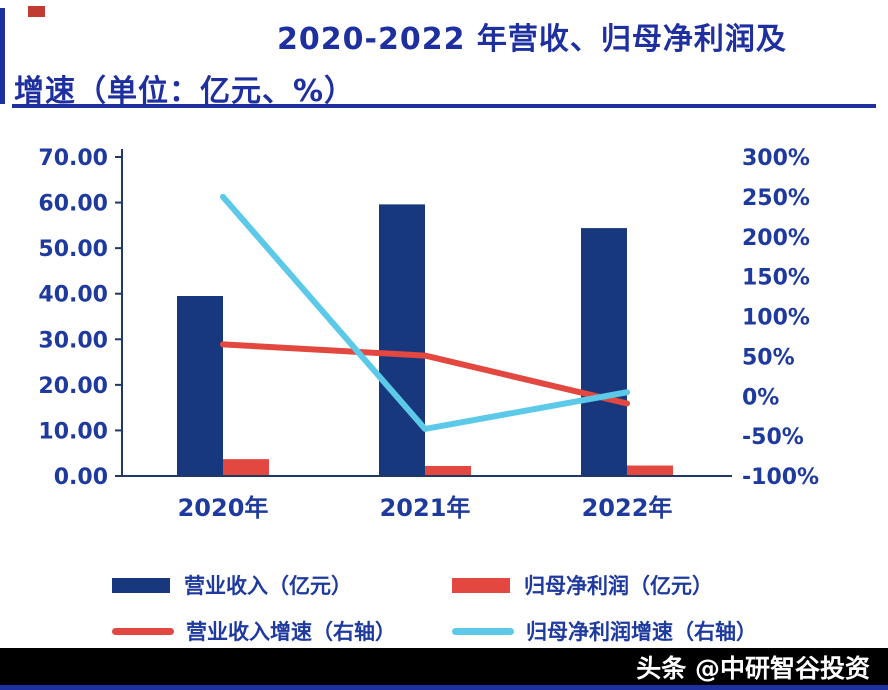 Image resolution: width=888 pixels, height=690 pixels. What do you see at coordinates (776, 278) in the screenshot?
I see `right-tick-label: 150%` at bounding box center [776, 278].